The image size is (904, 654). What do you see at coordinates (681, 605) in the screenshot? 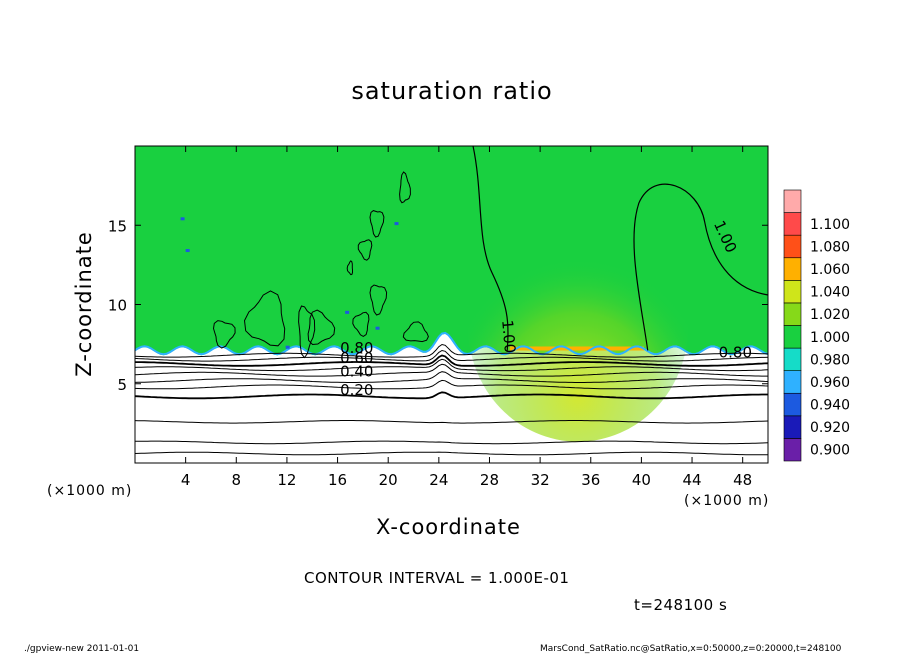
I see `time-stamp: t=248100 s` at bounding box center [681, 605].